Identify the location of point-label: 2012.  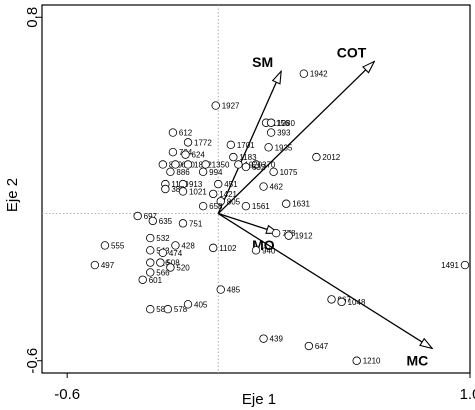
(331, 157).